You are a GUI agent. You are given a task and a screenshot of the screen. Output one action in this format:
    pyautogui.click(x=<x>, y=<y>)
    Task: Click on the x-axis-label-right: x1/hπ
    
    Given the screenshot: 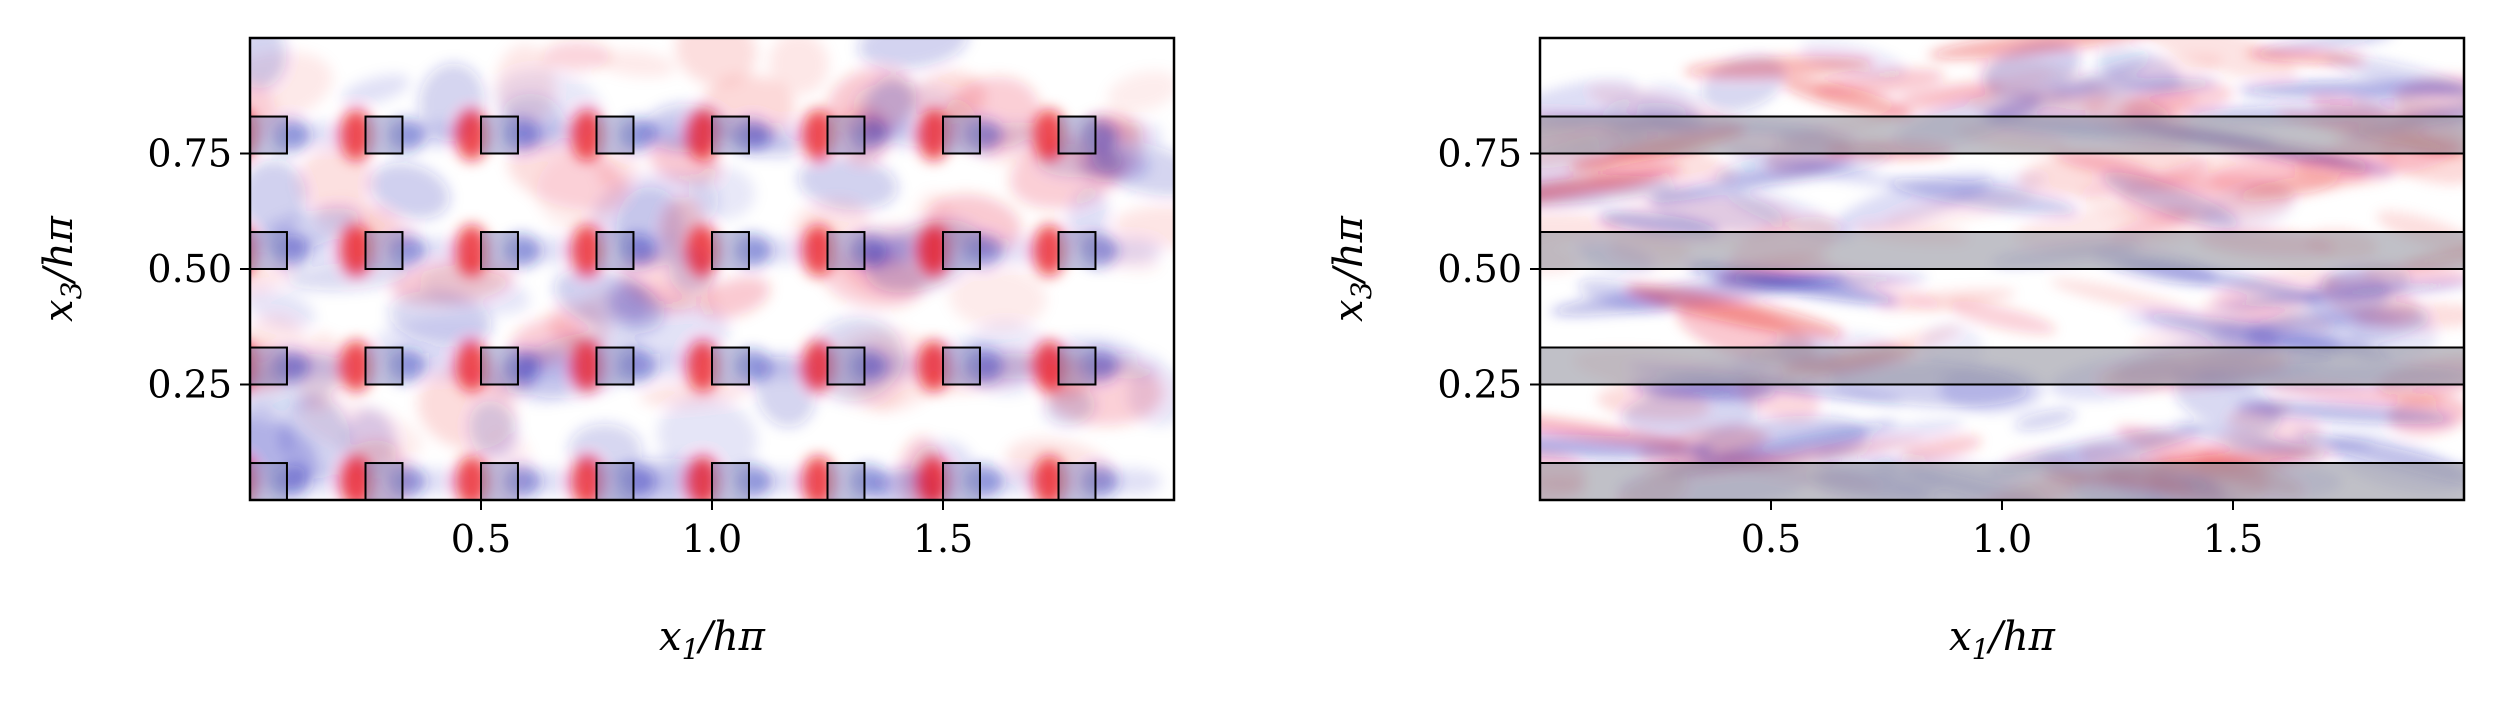 What is the action you would take?
    pyautogui.click(x=2002, y=640)
    